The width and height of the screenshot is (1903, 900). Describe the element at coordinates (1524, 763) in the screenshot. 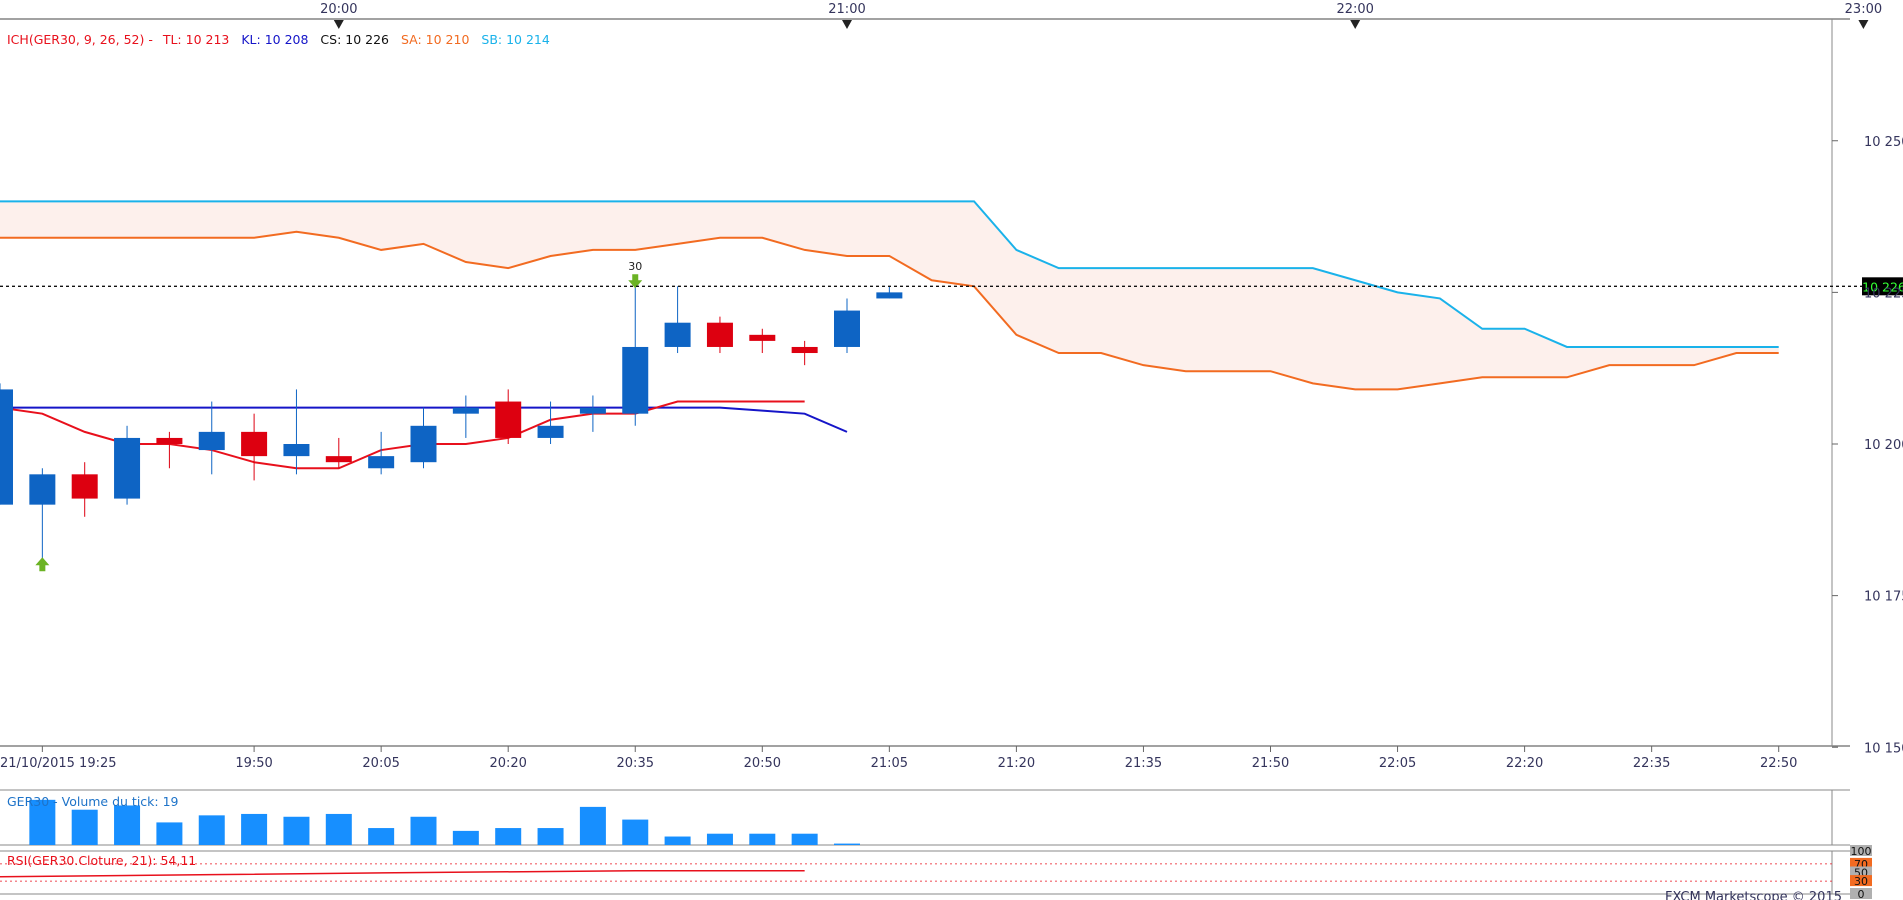

I see `x-tick-label: 22:20` at that location.